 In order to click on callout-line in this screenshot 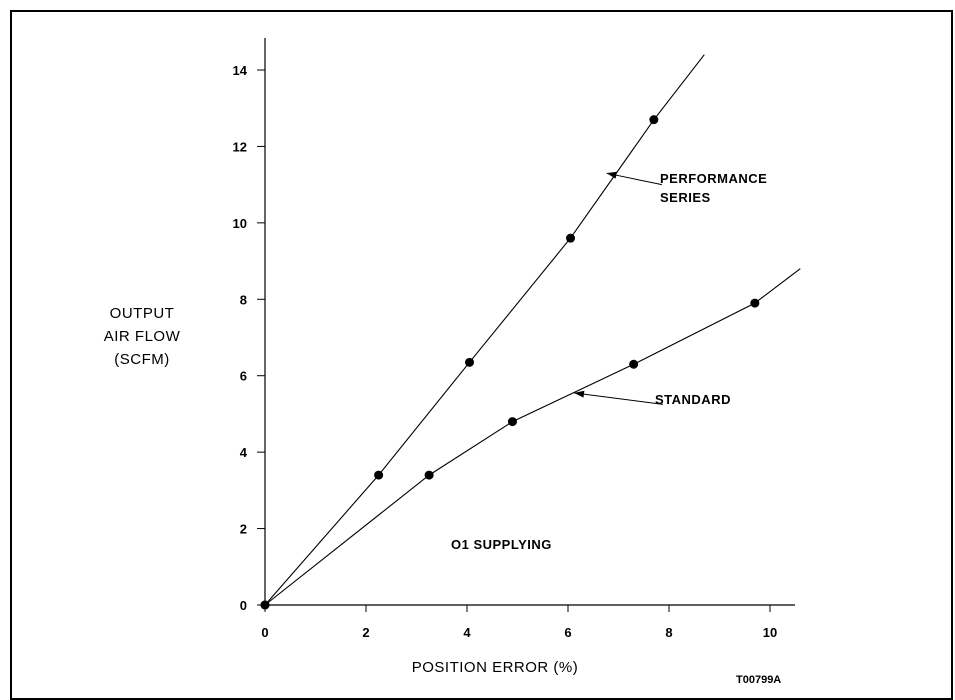, I will do `click(618, 398)`.